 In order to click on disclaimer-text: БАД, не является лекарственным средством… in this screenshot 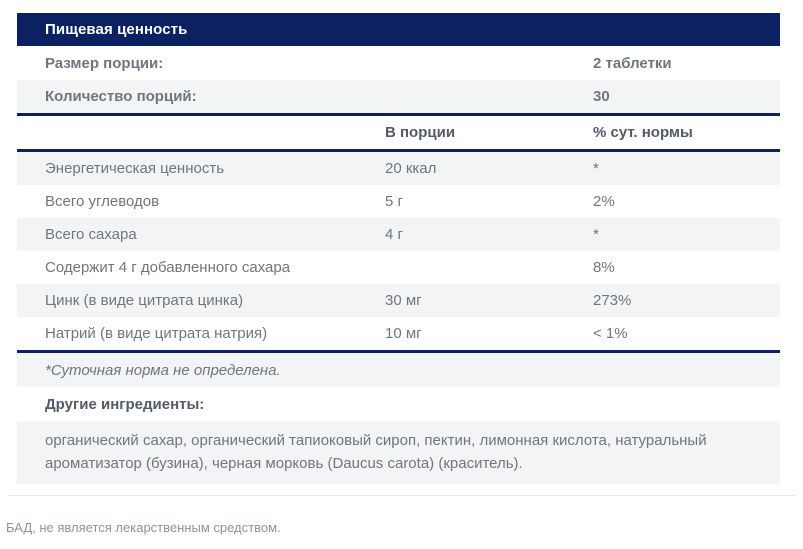, I will do `click(143, 527)`.